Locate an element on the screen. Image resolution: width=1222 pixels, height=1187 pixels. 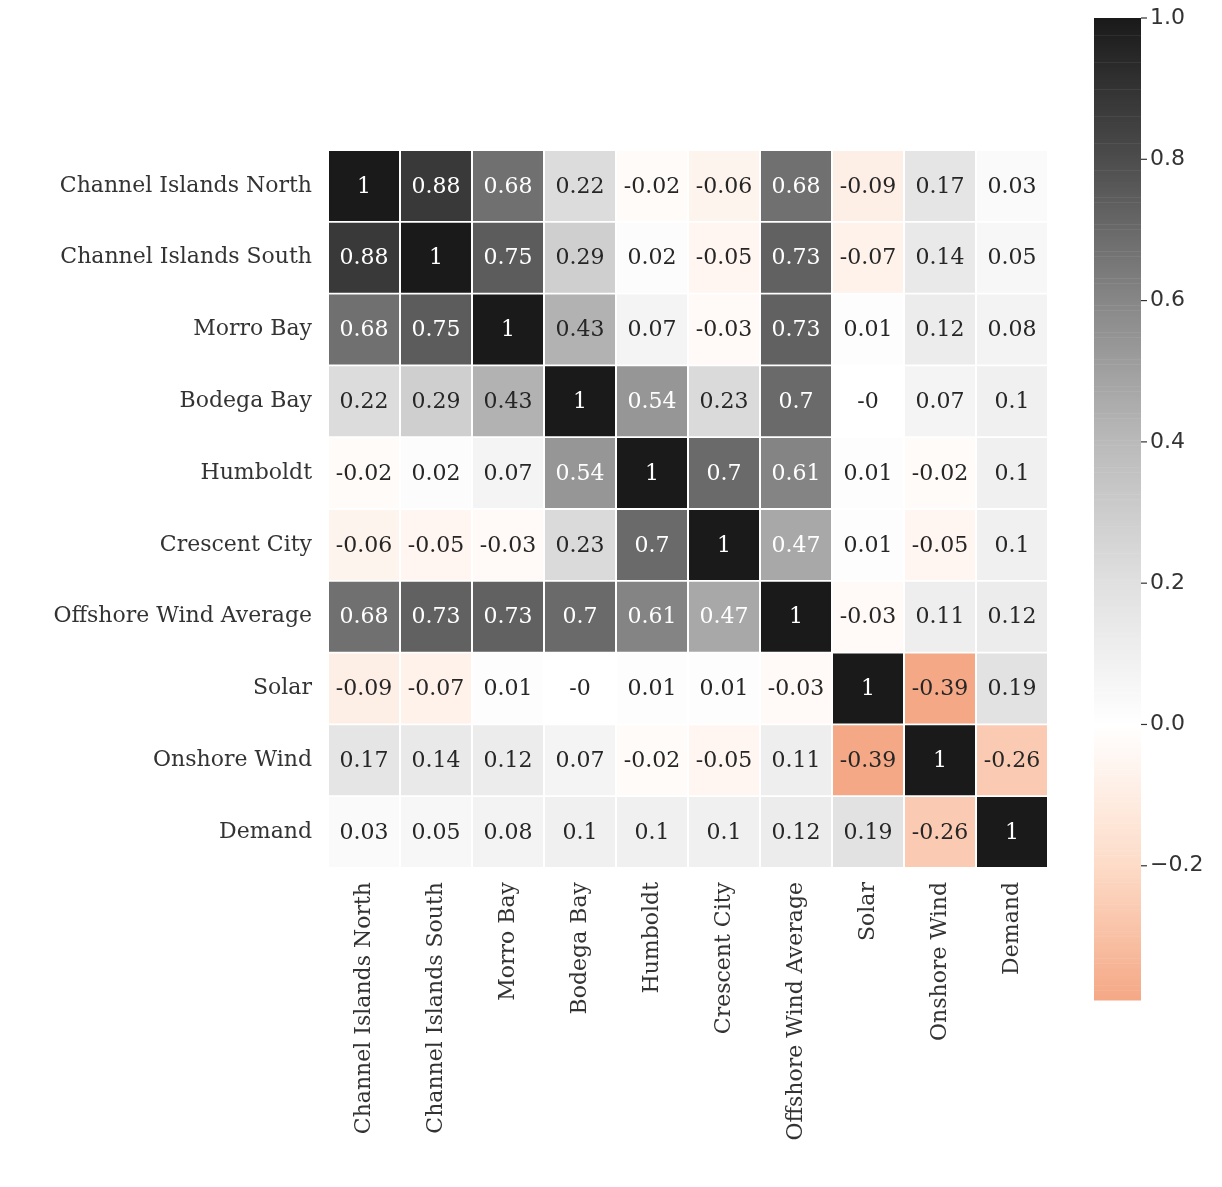
x-tick-label: Demand is located at coordinates (1010, 928).